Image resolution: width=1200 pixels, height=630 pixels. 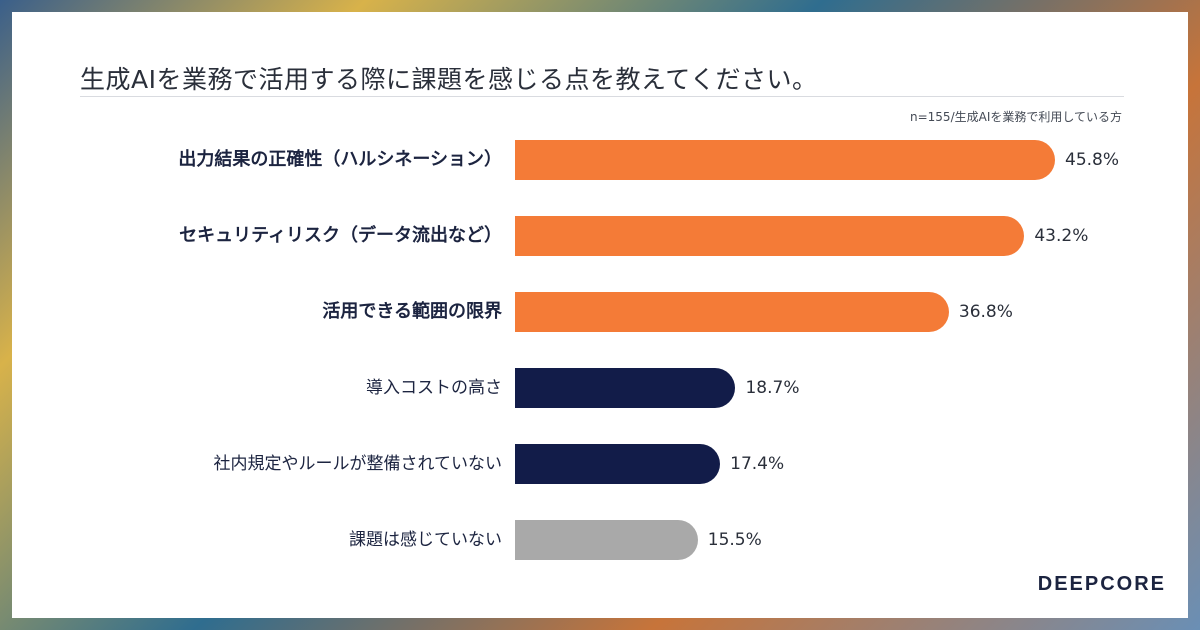 What do you see at coordinates (1016, 117) in the screenshot?
I see `sample-note: n=155/生成AIを業務で利用している方` at bounding box center [1016, 117].